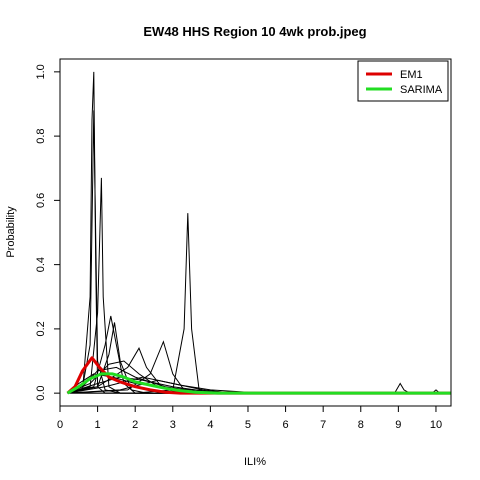 This screenshot has height=480, width=480. I want to click on y-axis: 0.0 0.2 0.4 0.6 0.8 1.0, so click(47, 232).